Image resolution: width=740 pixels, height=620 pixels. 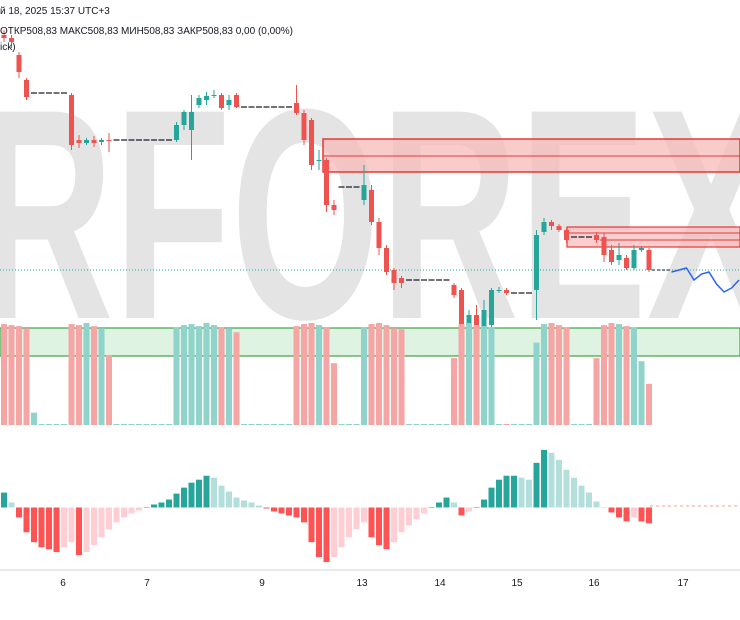 I want to click on x-tick-label: 14, so click(x=440, y=583).